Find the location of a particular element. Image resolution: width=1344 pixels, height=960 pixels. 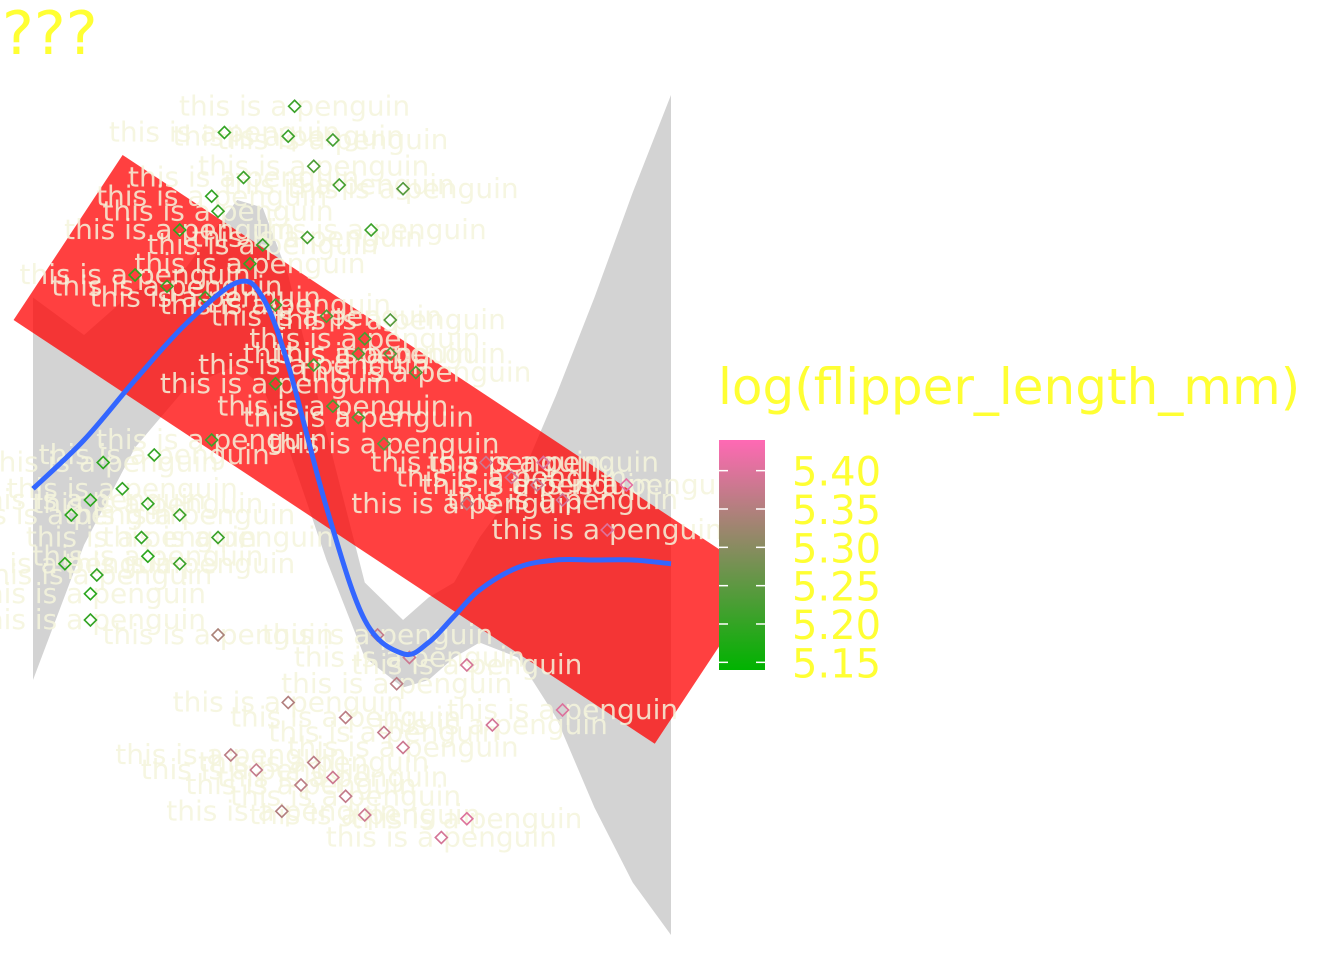

legend-tick-label: 5.30 is located at coordinates (836, 549).